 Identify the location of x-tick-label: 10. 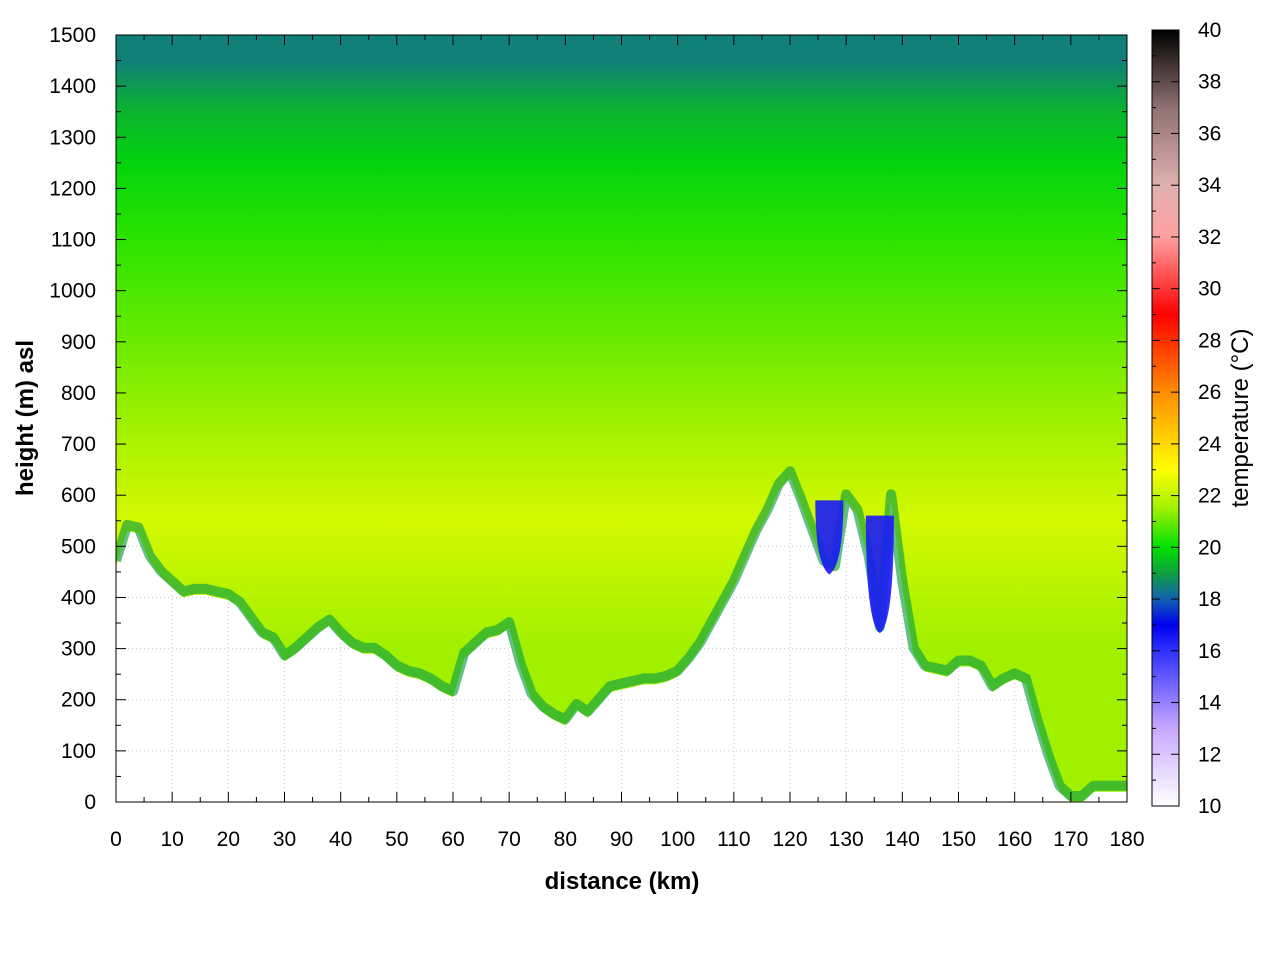
(171, 839).